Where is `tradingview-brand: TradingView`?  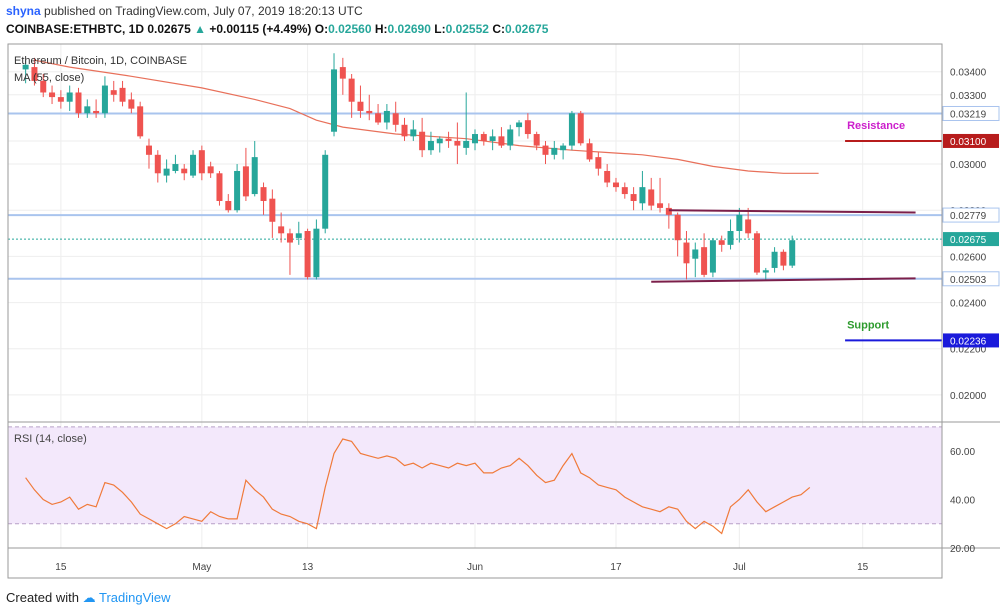 tradingview-brand: TradingView is located at coordinates (135, 597).